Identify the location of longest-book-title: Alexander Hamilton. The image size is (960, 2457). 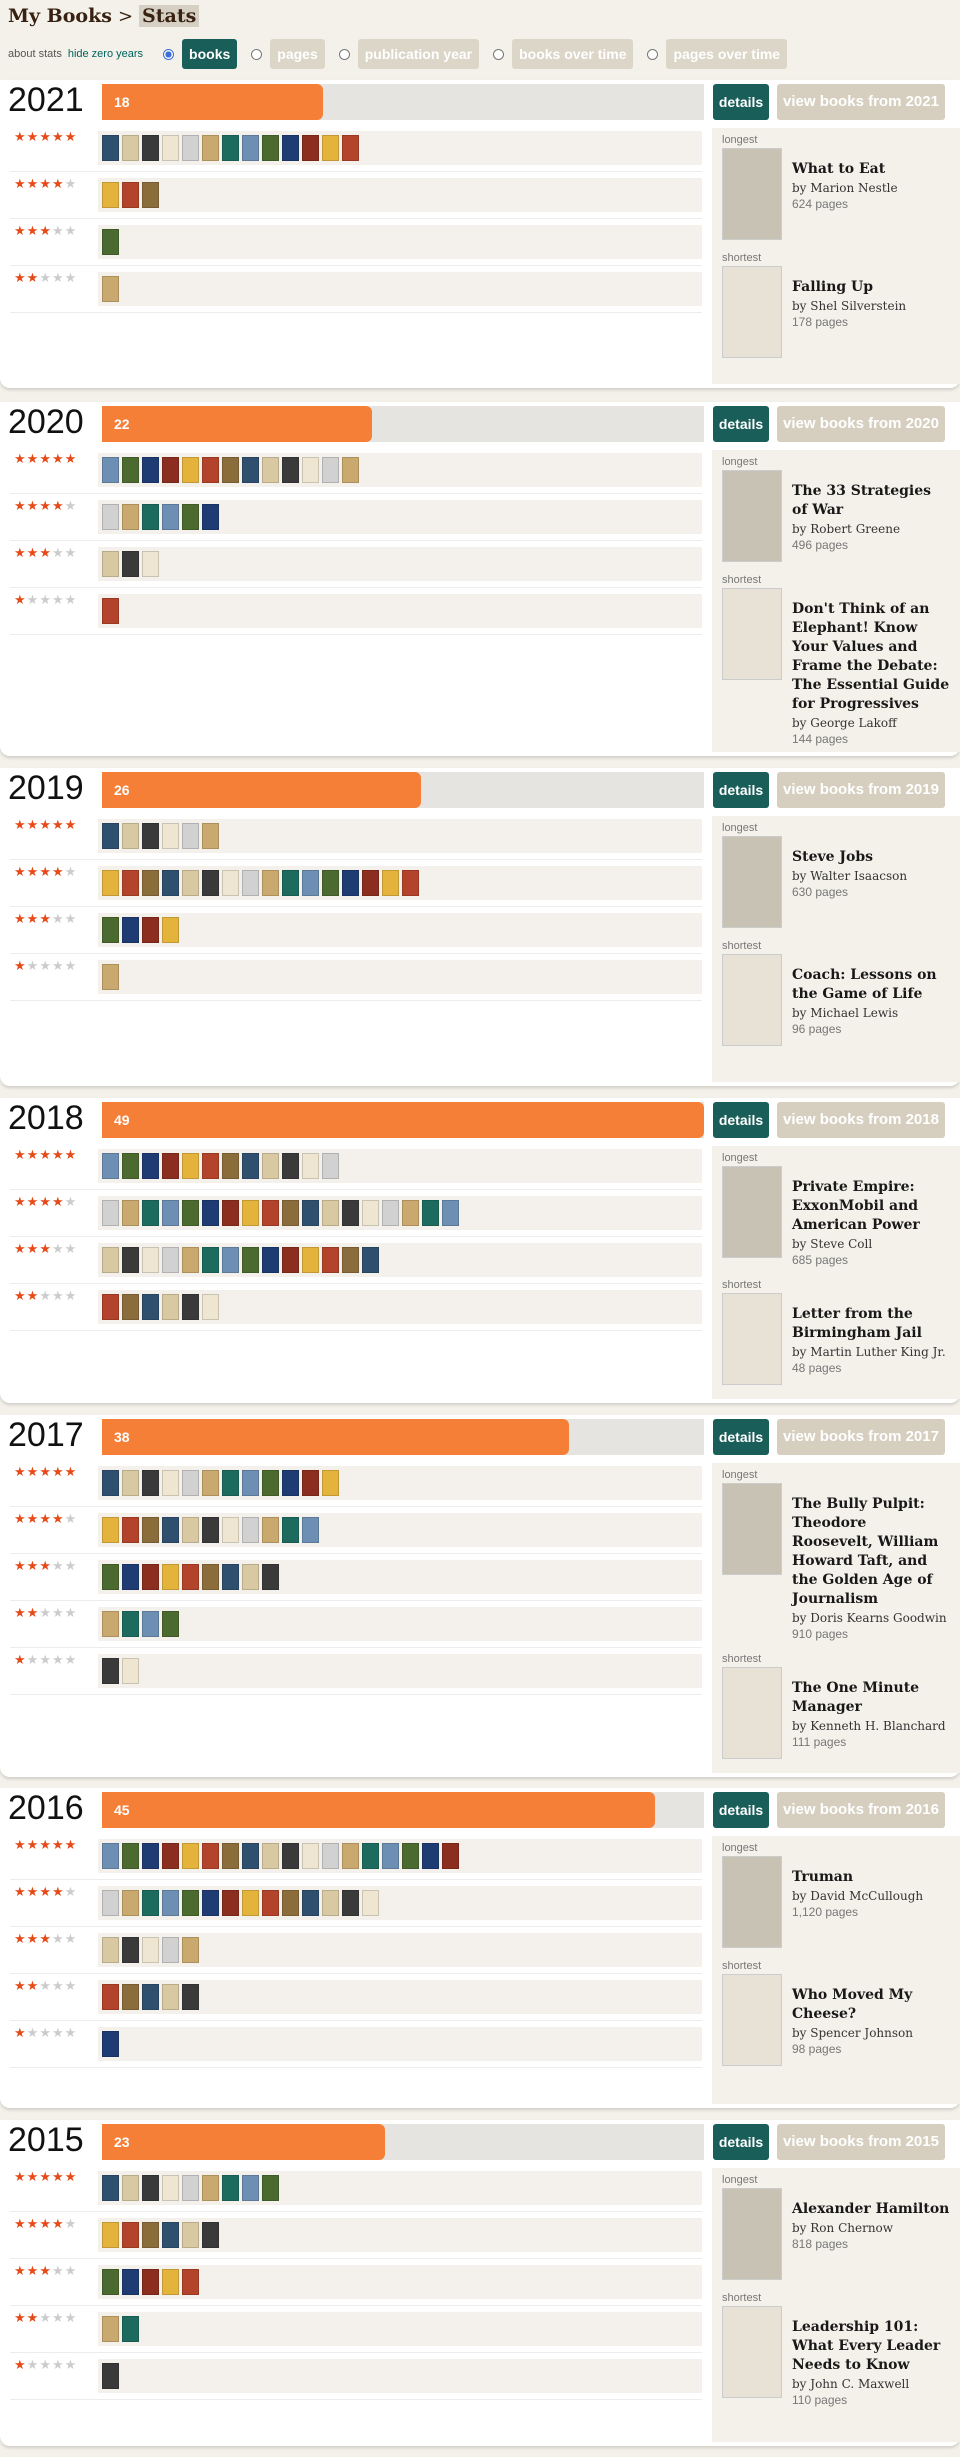
(871, 2209).